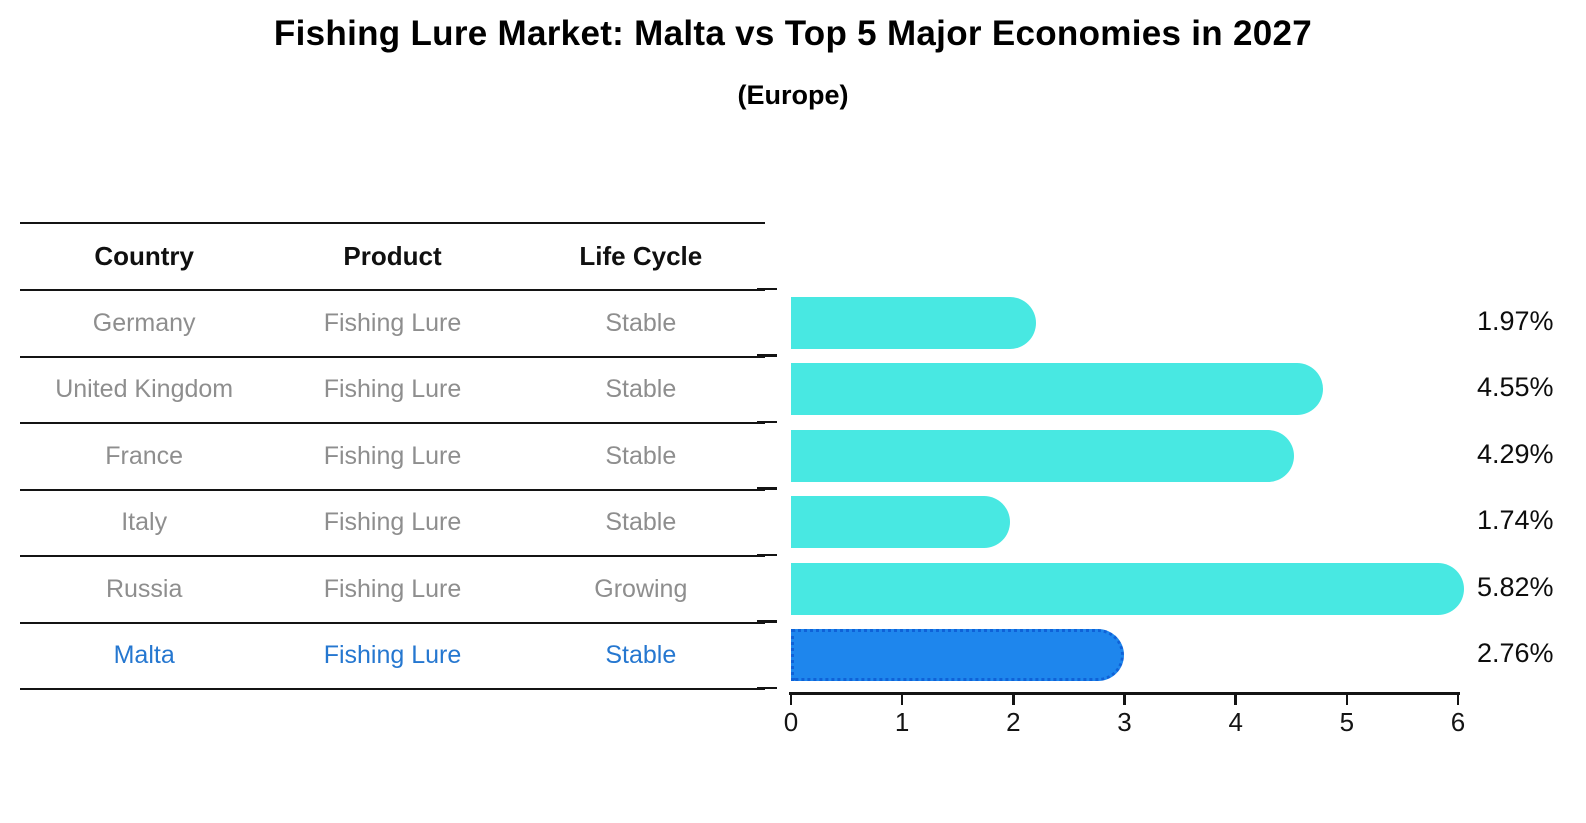 Image resolution: width=1586 pixels, height=823 pixels. Describe the element at coordinates (641, 588) in the screenshot. I see `table-cell-life-cycle: Growing` at that location.